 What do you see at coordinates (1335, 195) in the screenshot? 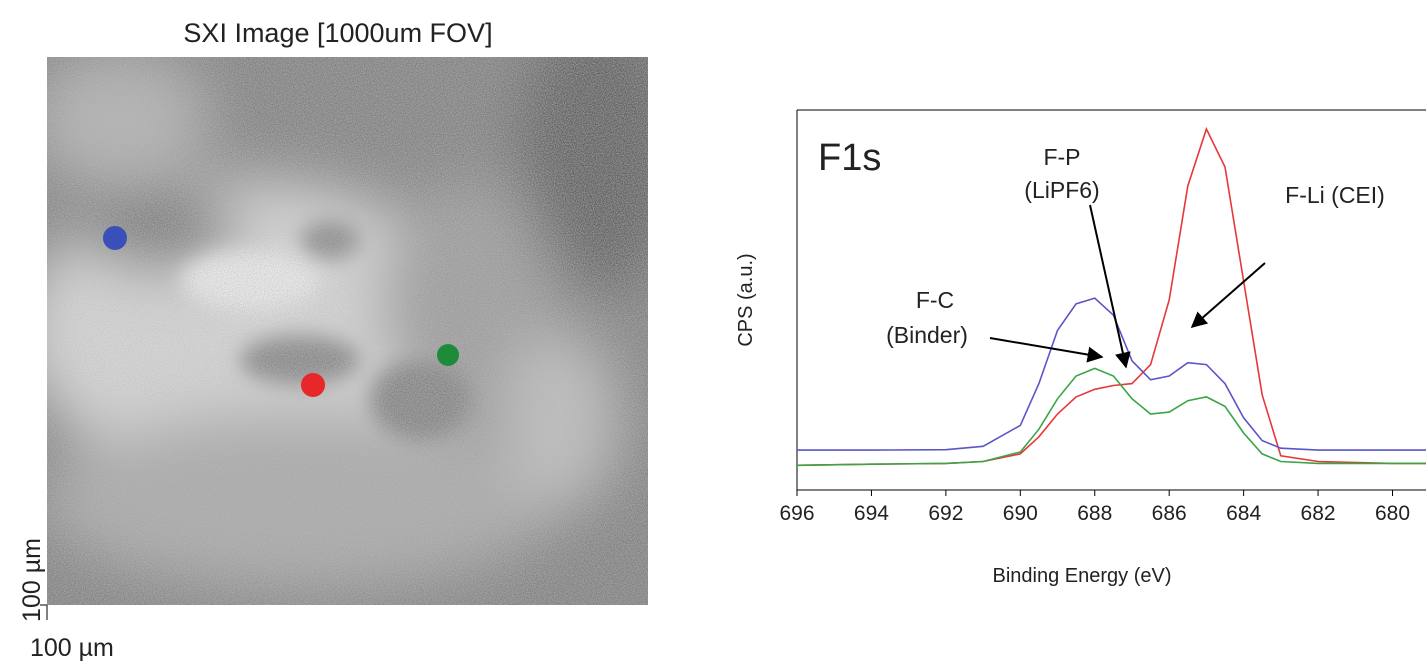
I see `annotation: F-Li (CEI)` at bounding box center [1335, 195].